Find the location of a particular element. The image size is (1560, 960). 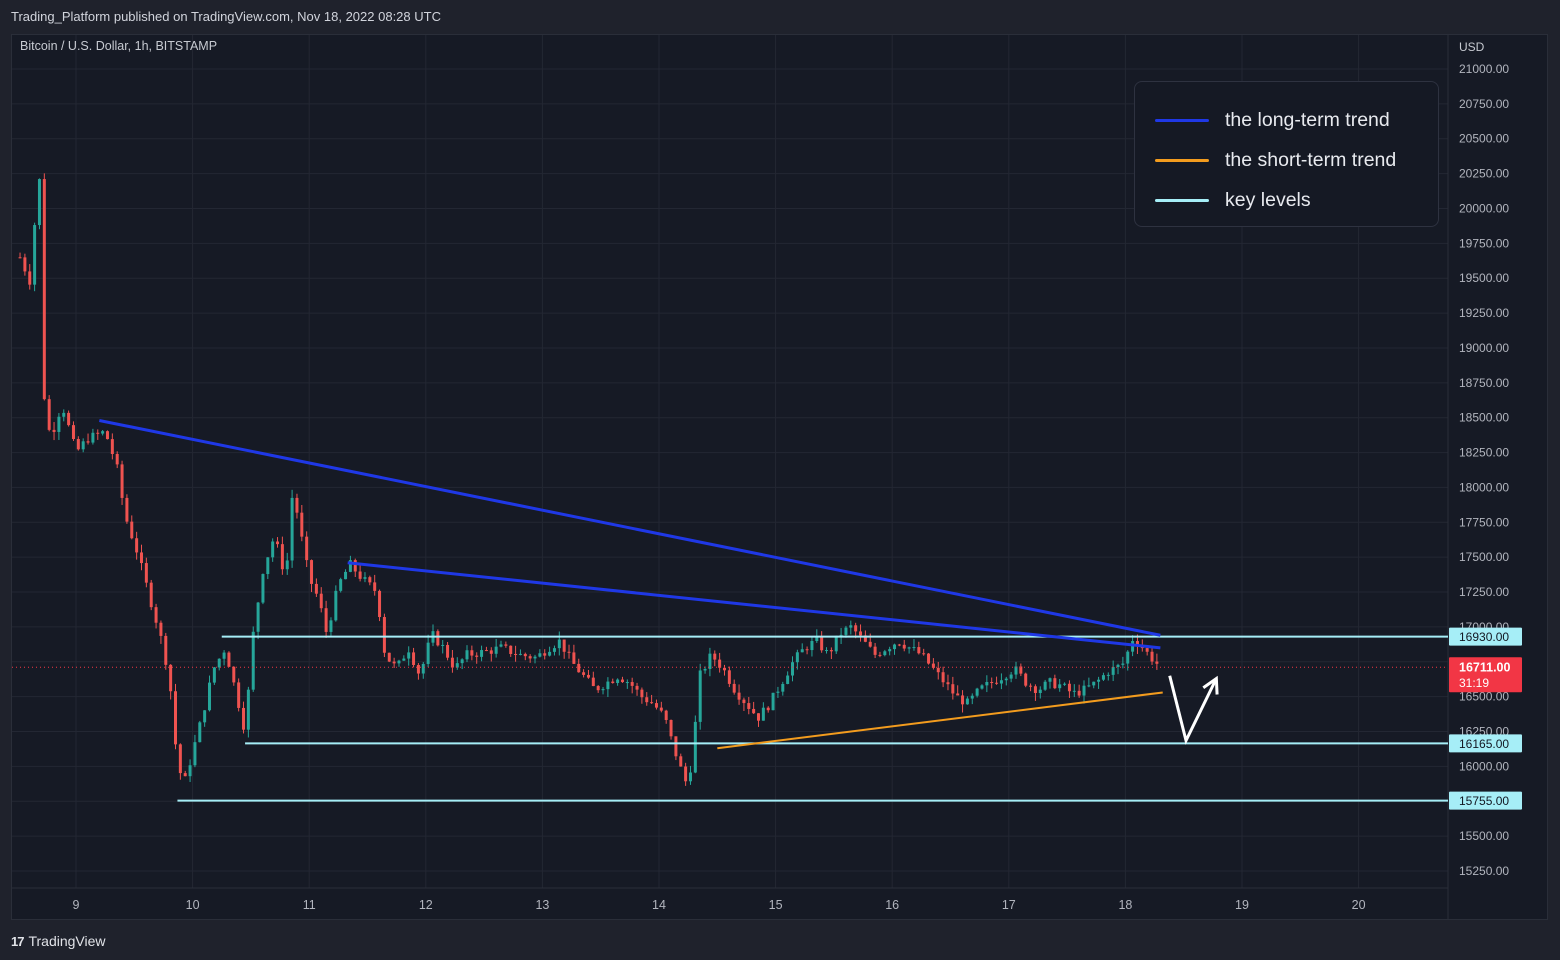

price-tick-label: 15250.00 is located at coordinates (1484, 871).